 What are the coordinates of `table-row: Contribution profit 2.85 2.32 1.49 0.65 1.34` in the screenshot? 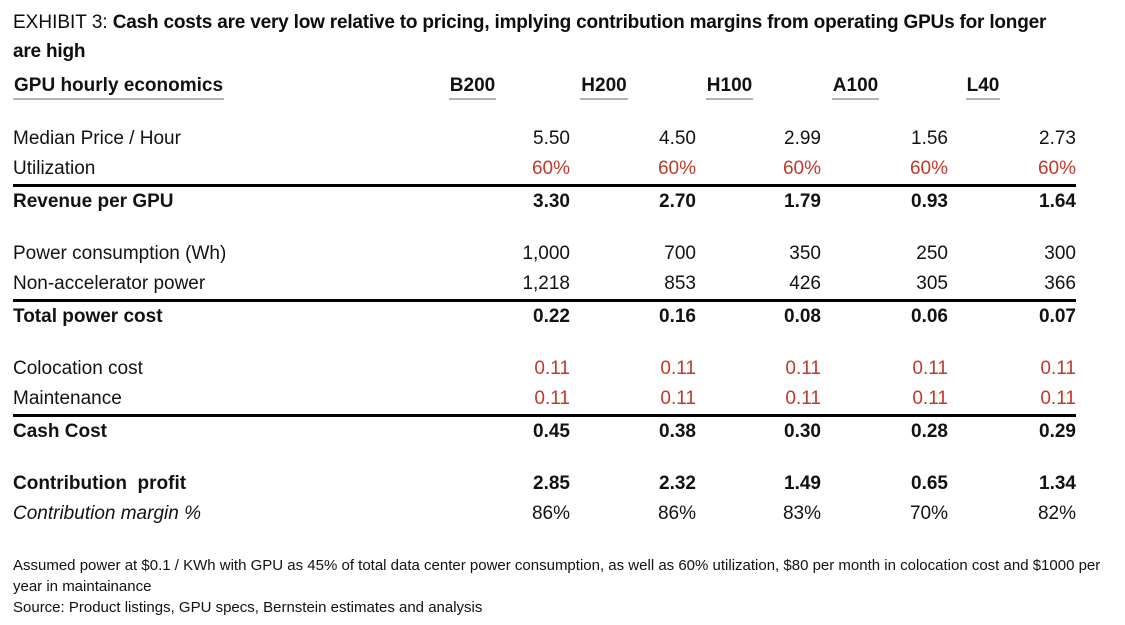 It's located at (544, 484).